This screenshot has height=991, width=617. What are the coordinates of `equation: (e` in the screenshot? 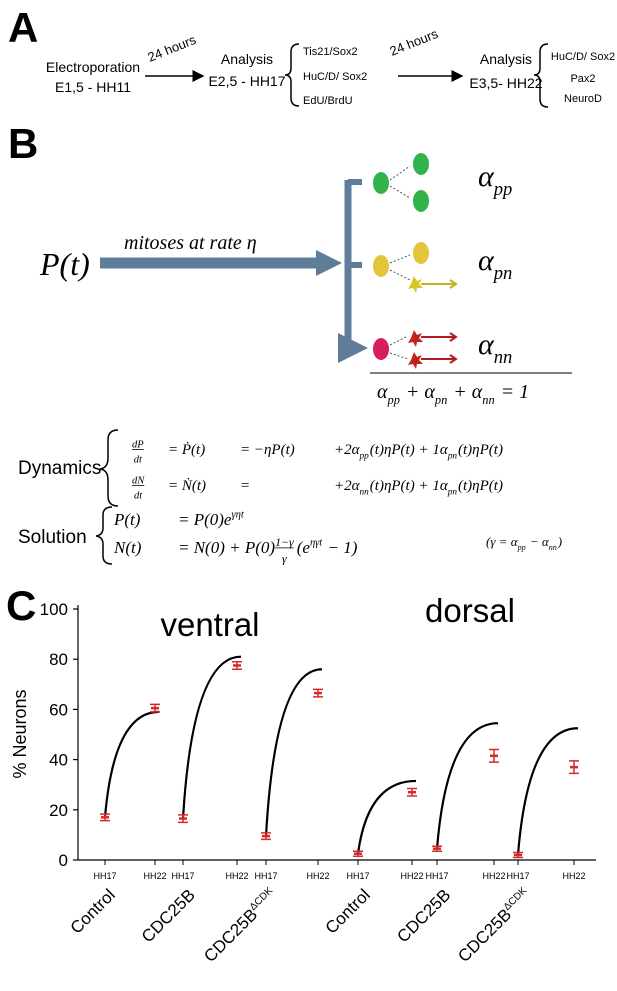 It's located at (304, 547).